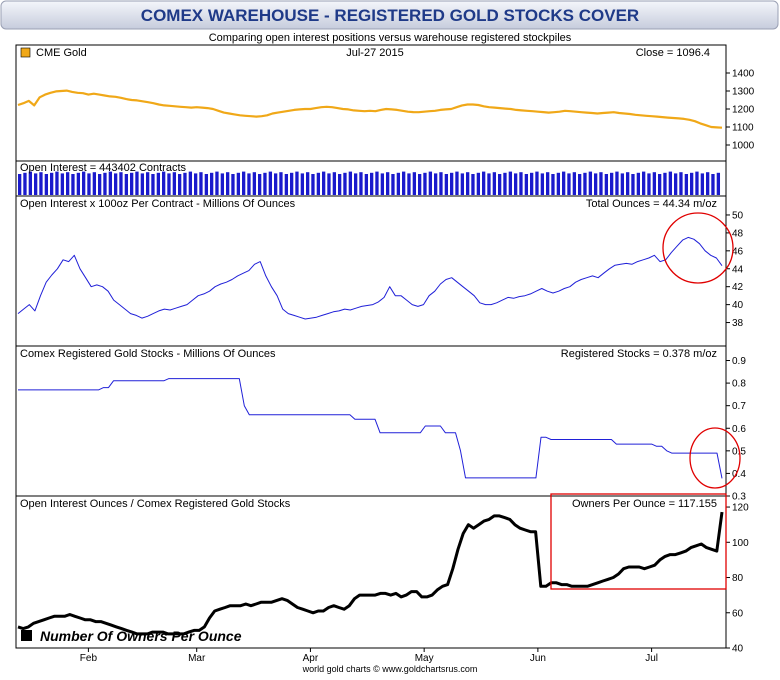  What do you see at coordinates (739, 406) in the screenshot?
I see `y-tick-label: 0.7` at bounding box center [739, 406].